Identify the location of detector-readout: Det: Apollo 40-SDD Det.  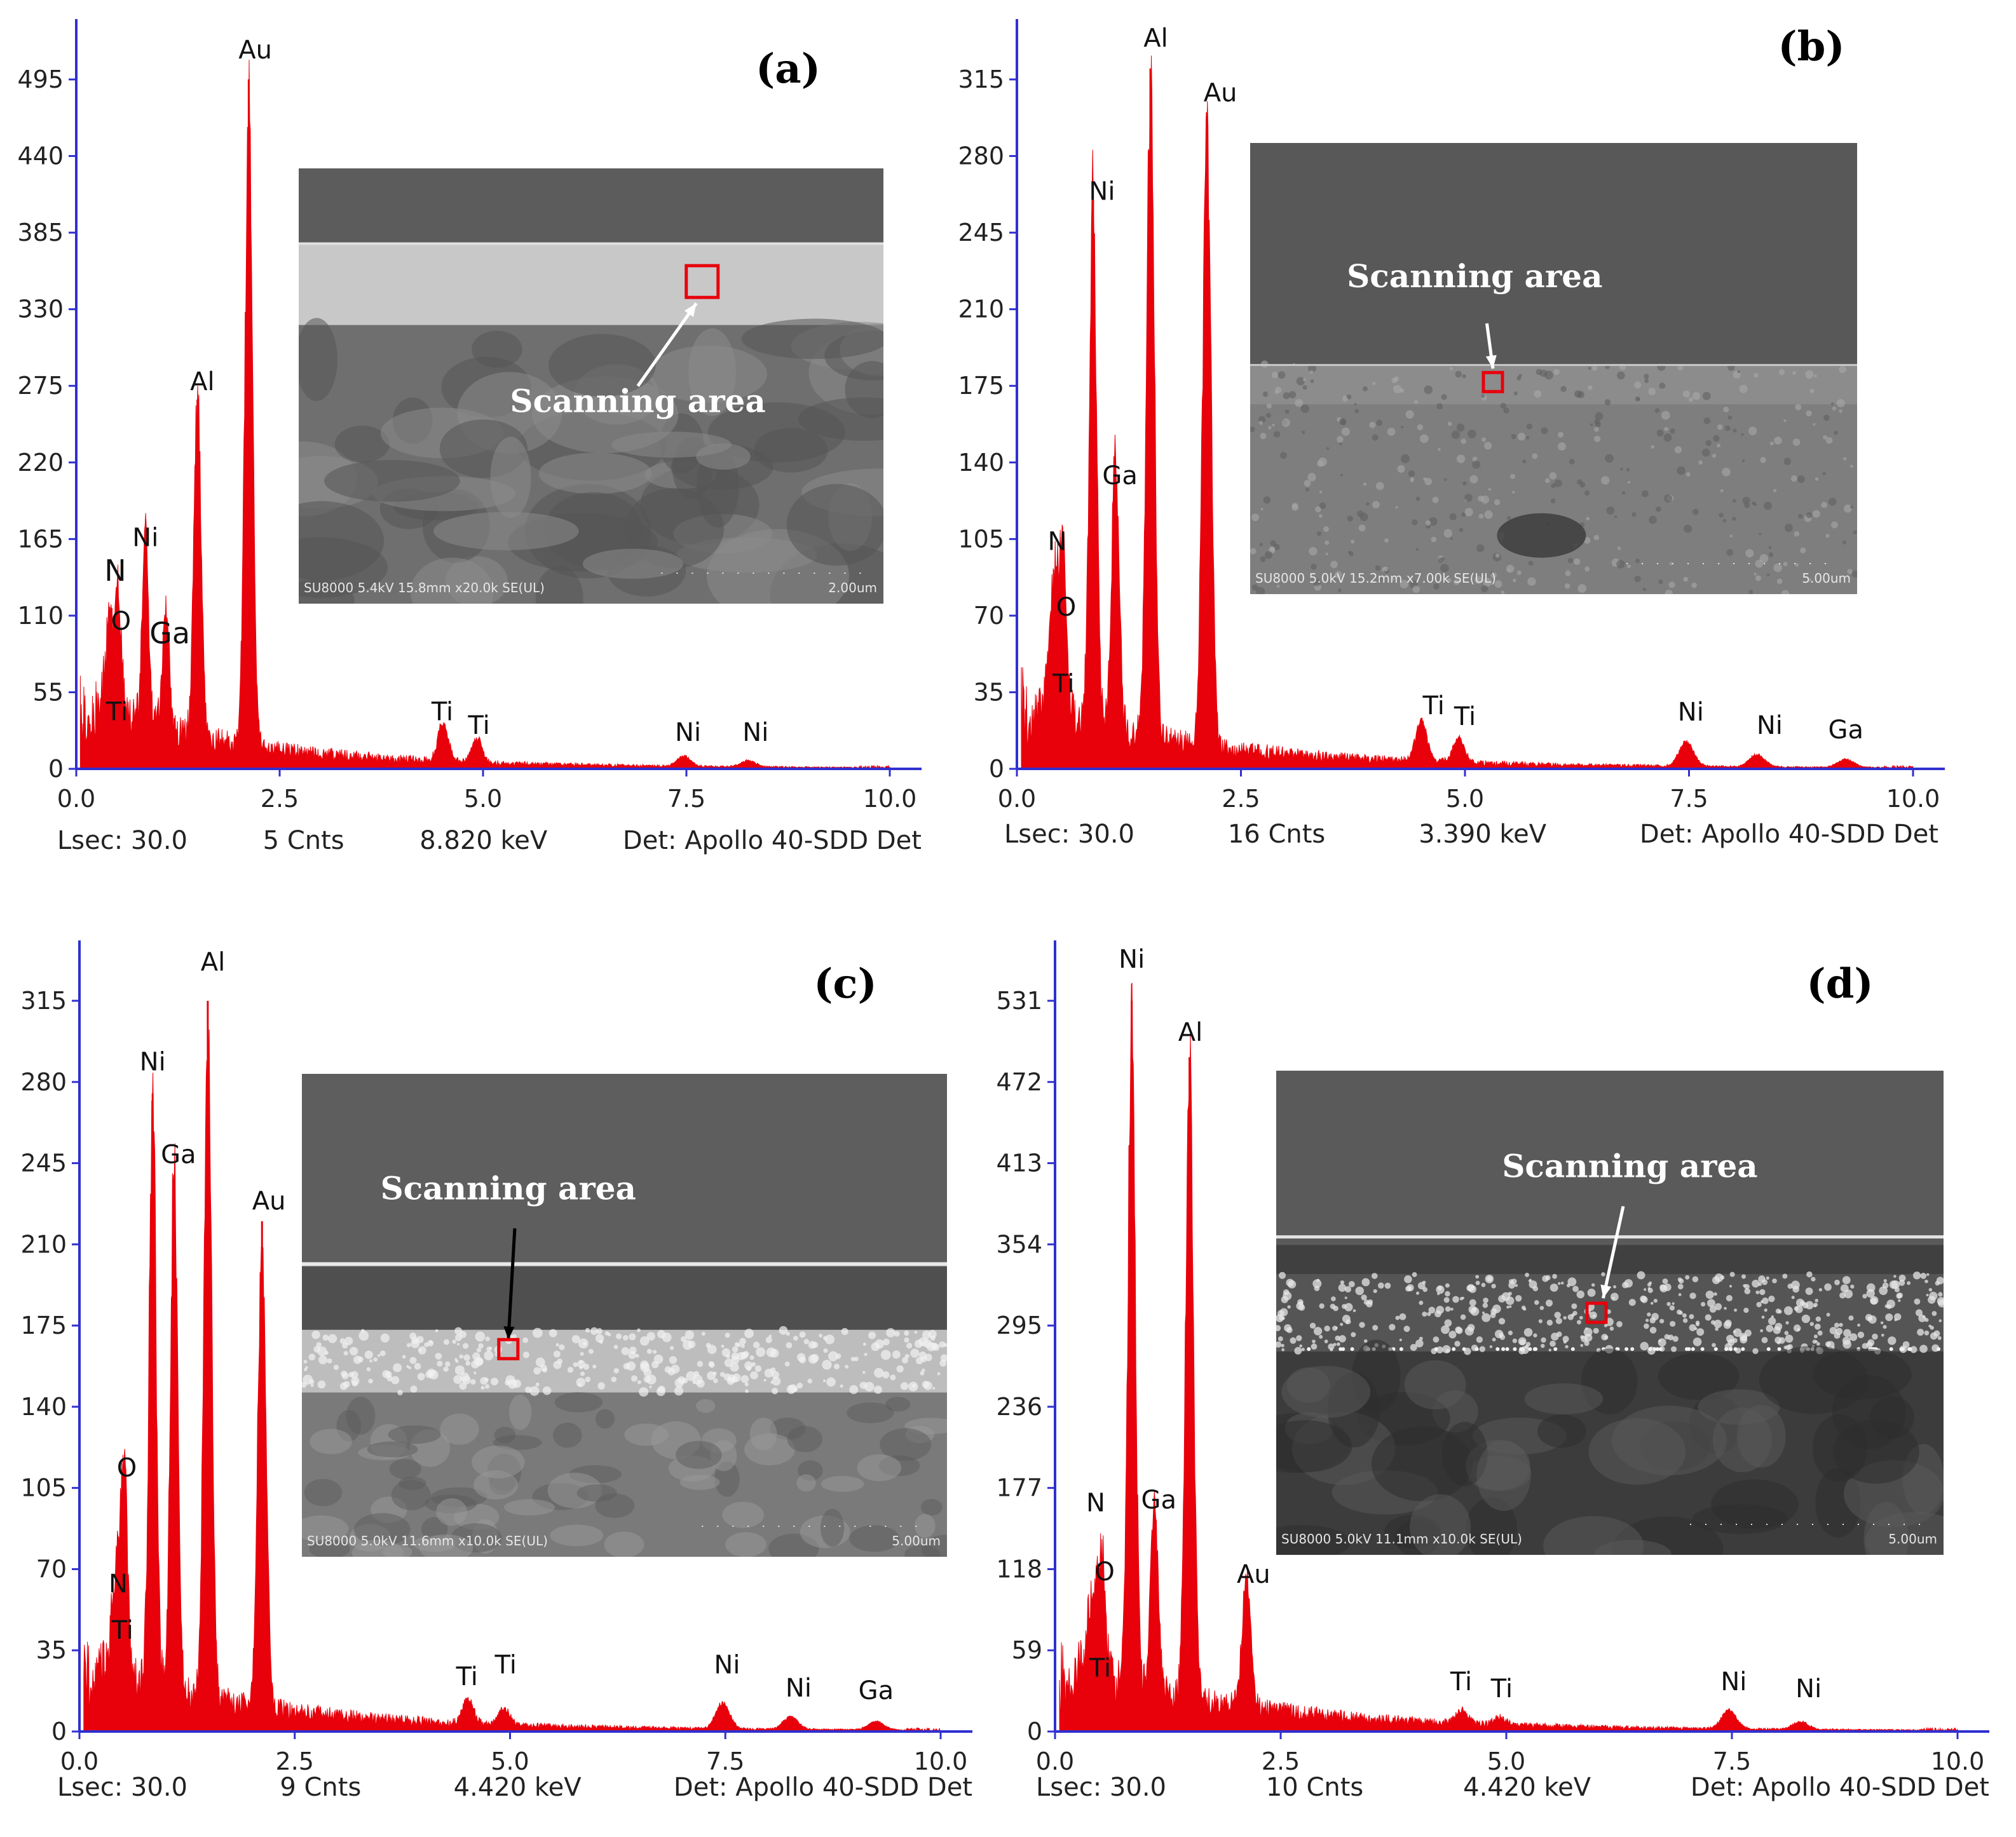
(822, 1788).